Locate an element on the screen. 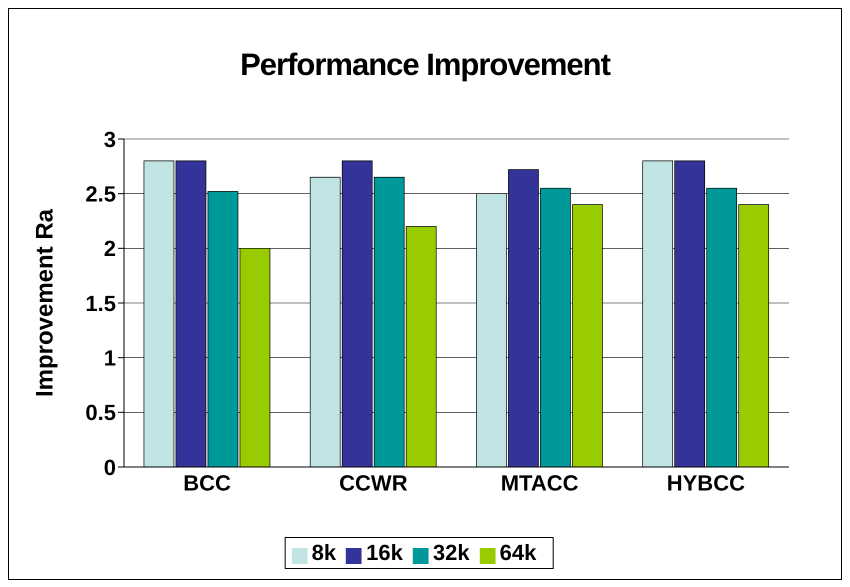 The width and height of the screenshot is (850, 587). legend-label: 32k is located at coordinates (451, 552).